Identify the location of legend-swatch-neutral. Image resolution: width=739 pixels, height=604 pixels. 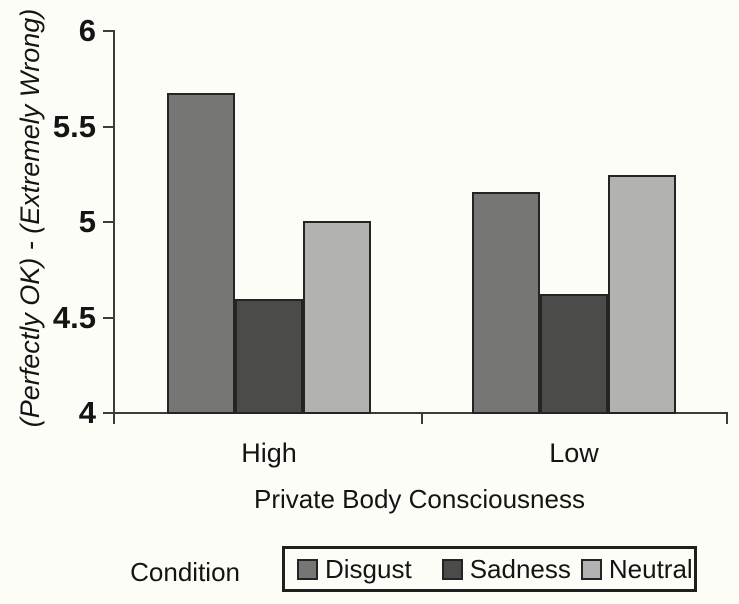
(591, 569).